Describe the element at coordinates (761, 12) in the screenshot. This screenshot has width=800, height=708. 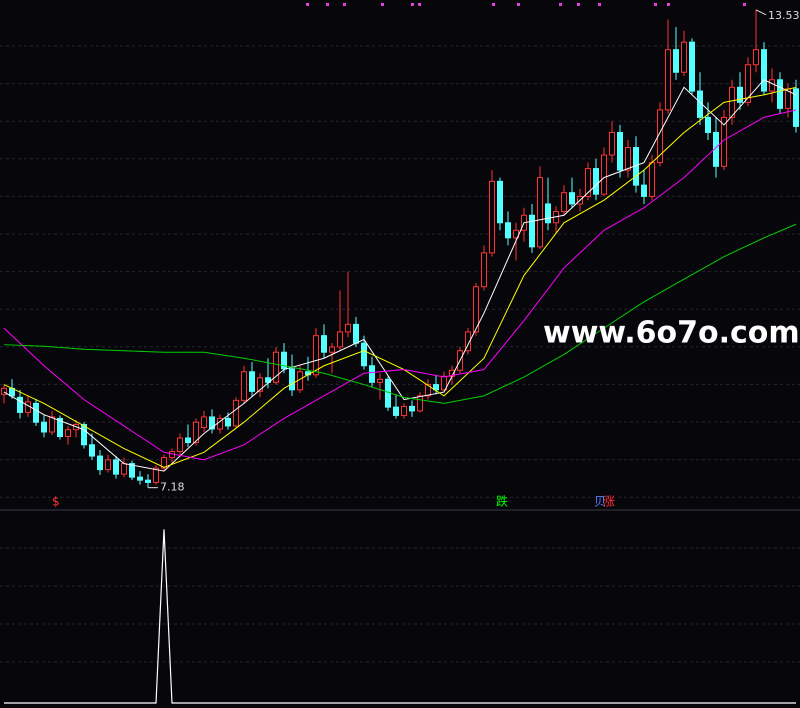
I see `high-arrow` at that location.